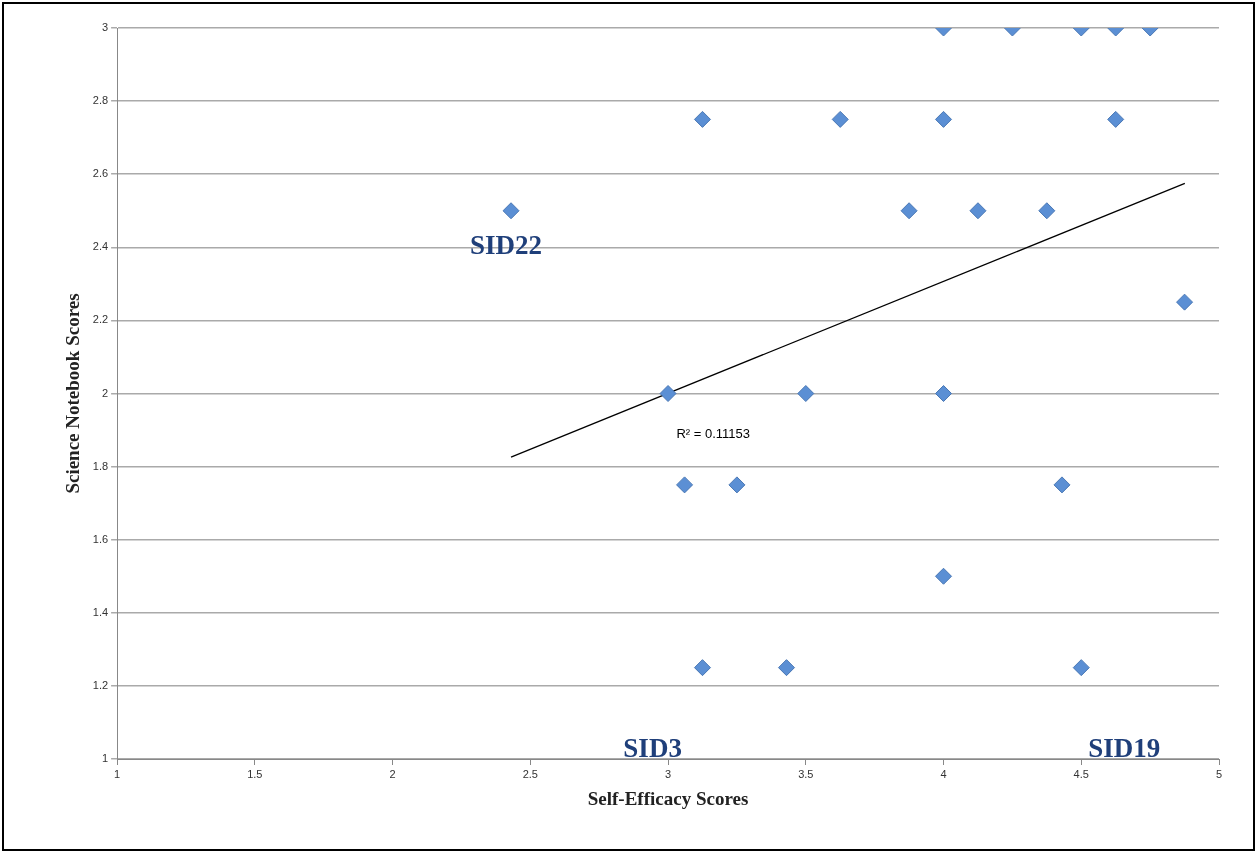  I want to click on annotation: SID19, so click(1124, 748).